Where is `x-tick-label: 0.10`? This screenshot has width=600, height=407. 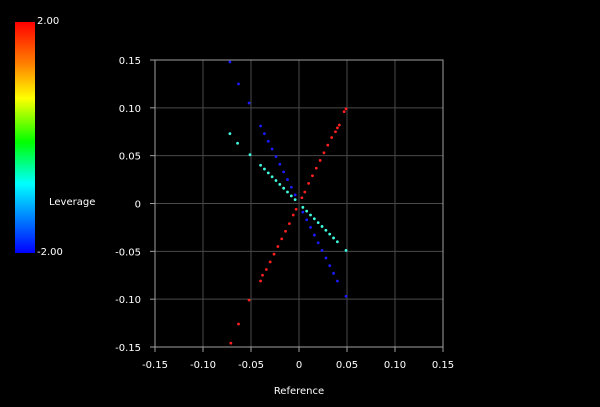 x-tick-label: 0.10 is located at coordinates (395, 365).